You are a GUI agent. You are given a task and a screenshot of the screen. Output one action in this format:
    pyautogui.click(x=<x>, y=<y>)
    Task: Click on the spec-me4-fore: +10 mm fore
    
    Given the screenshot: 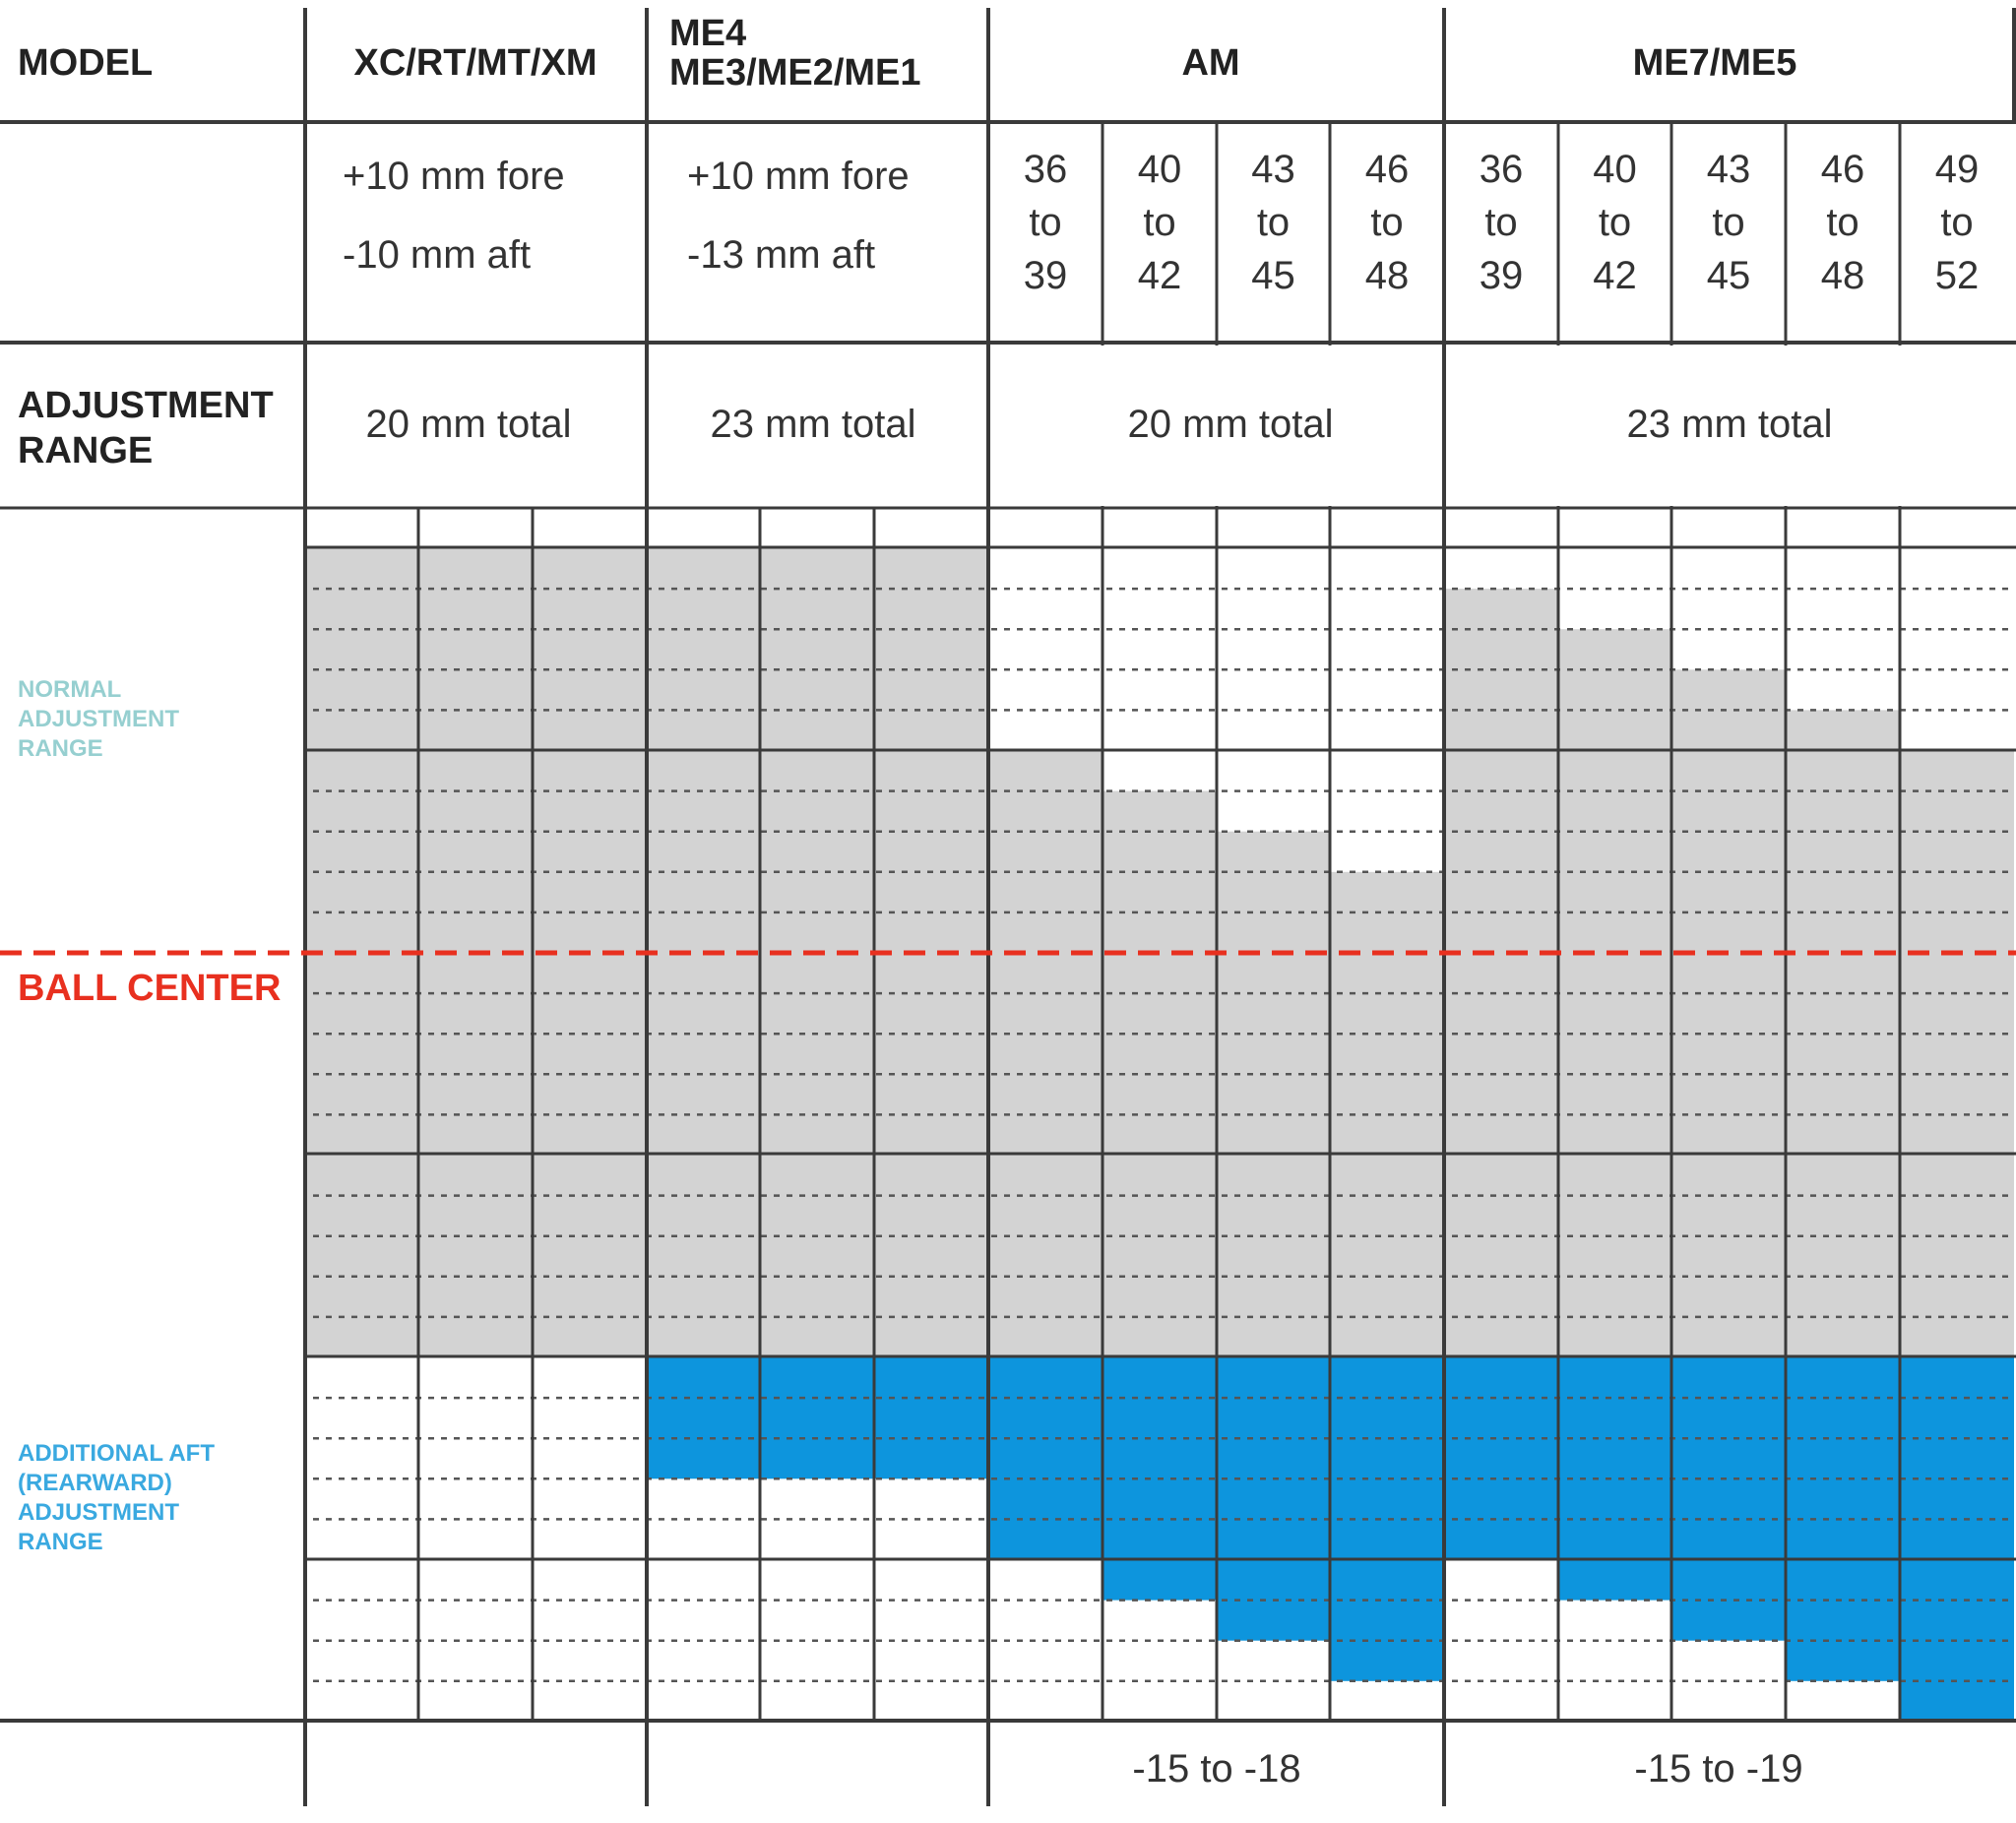 What is the action you would take?
    pyautogui.click(x=798, y=176)
    